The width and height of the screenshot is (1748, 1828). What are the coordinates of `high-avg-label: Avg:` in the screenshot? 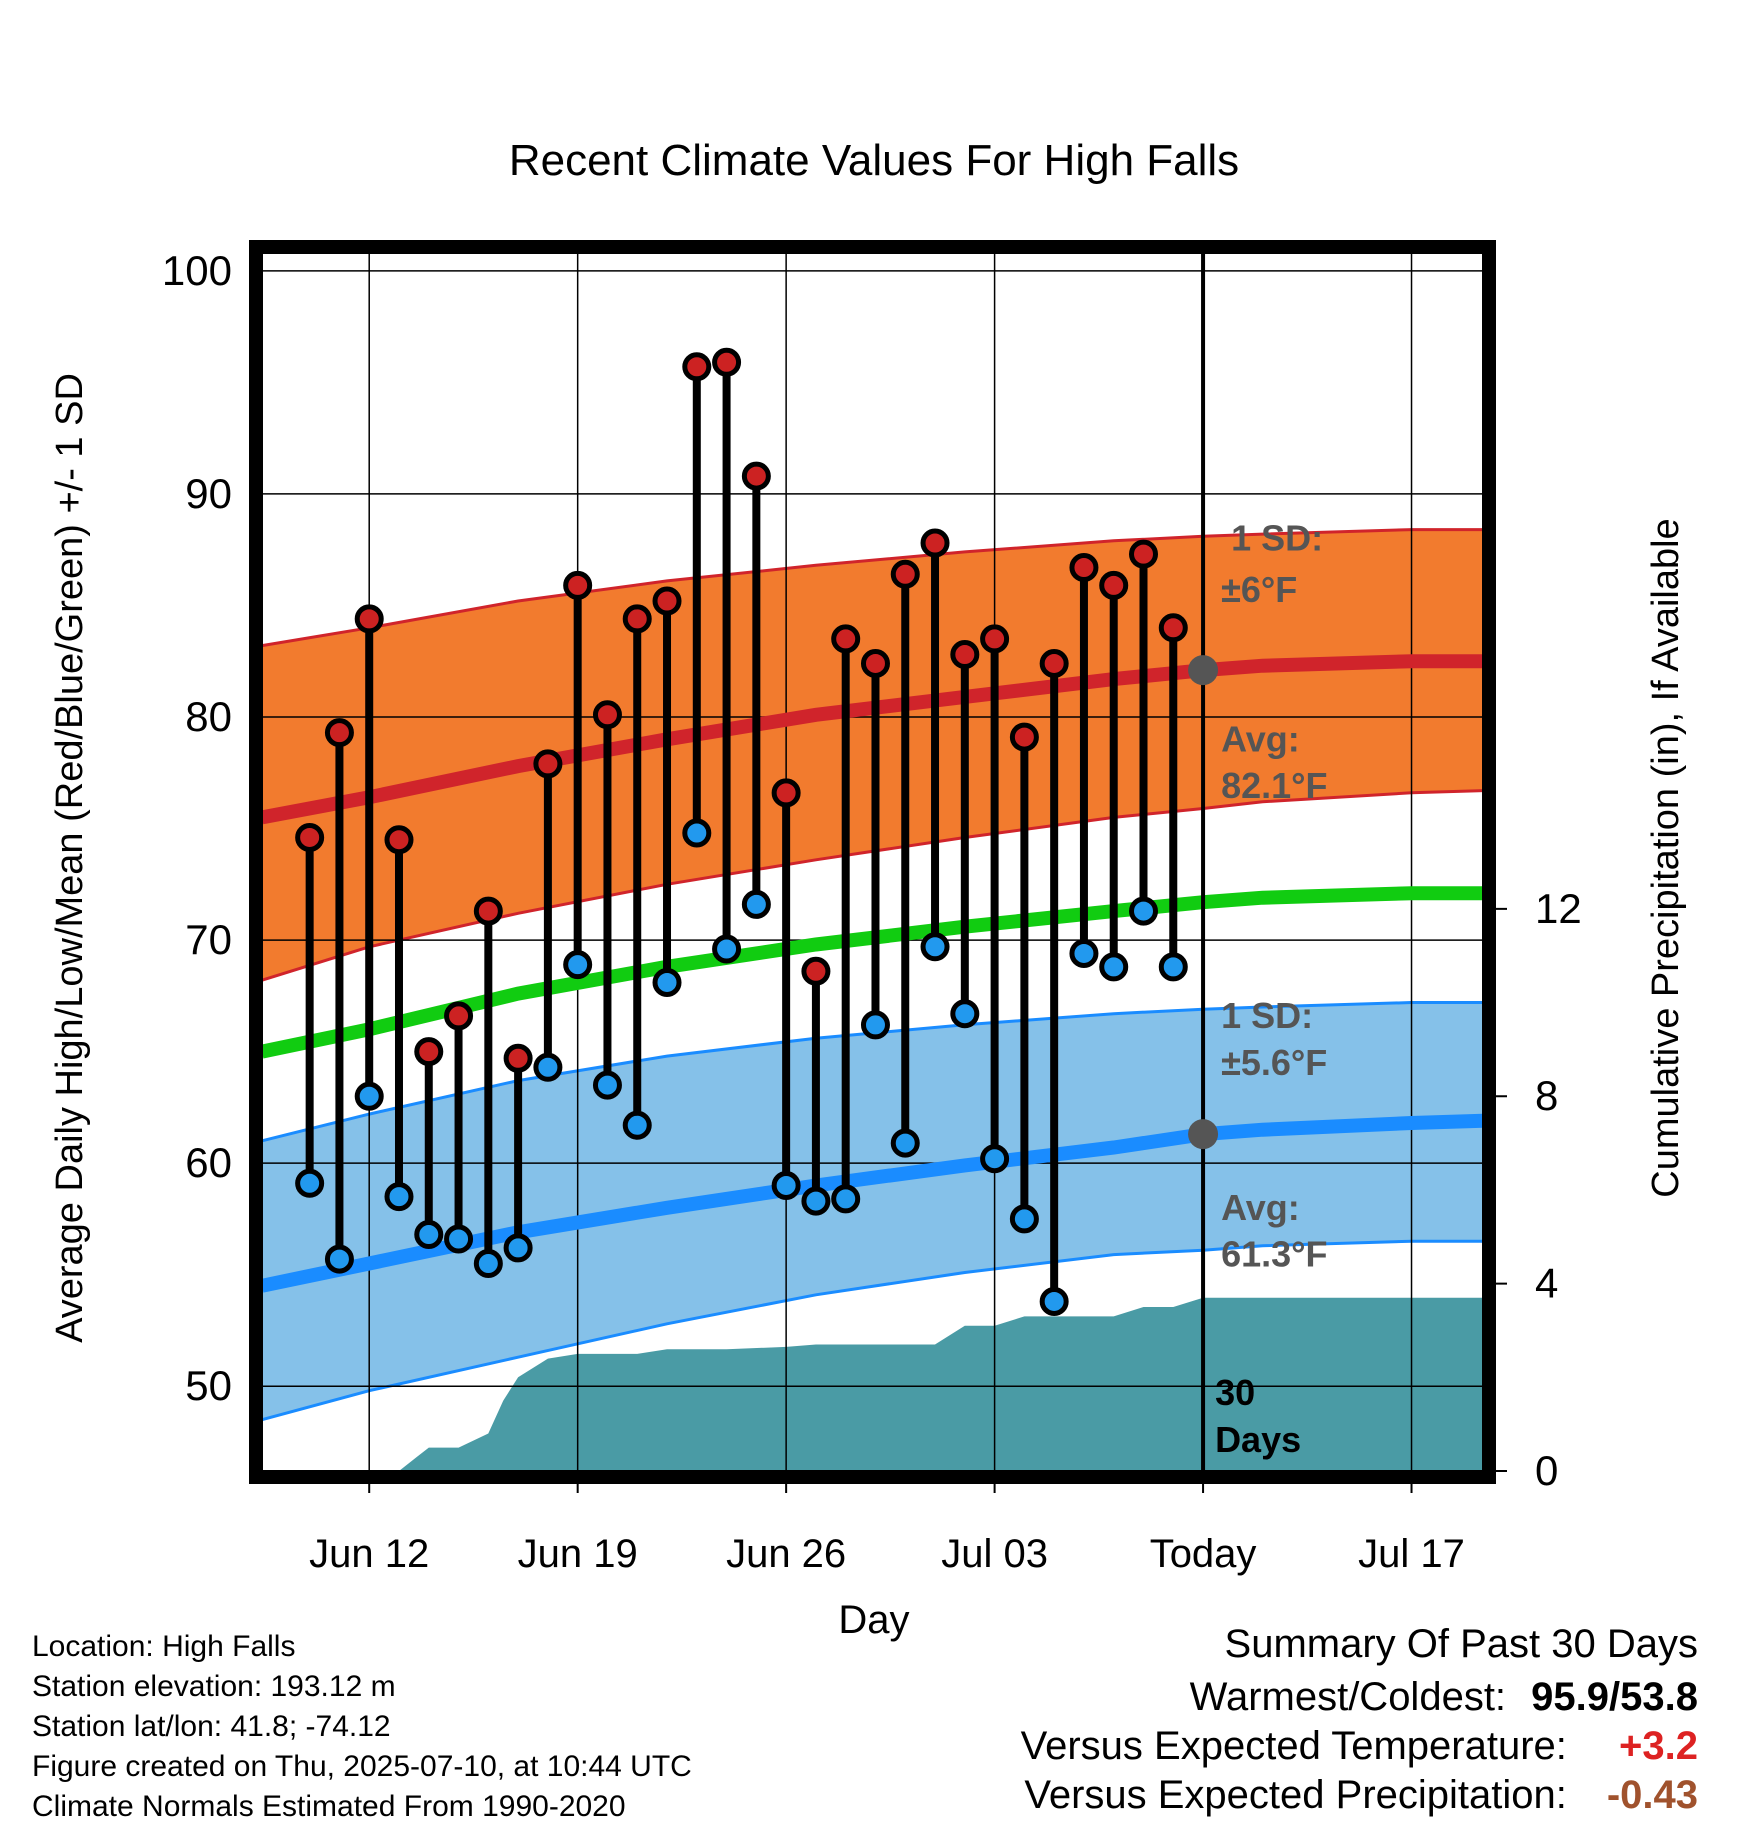 It's located at (1260, 738).